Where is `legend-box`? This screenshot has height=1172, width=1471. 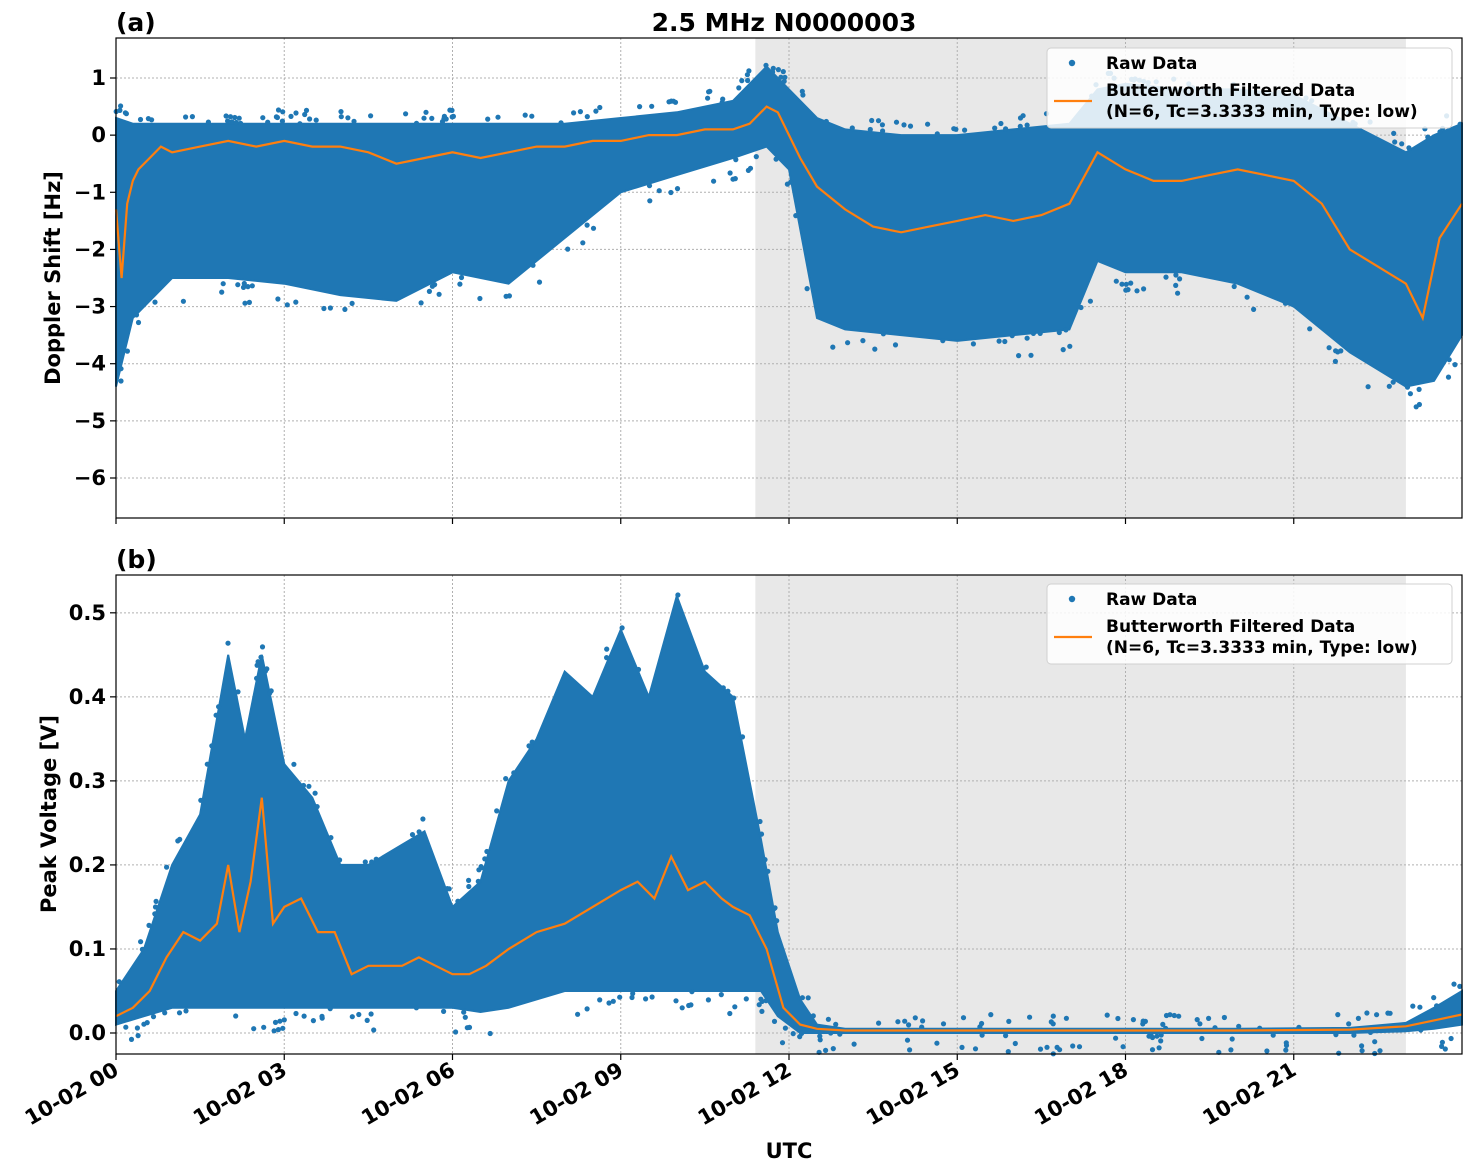
legend-box is located at coordinates (1249, 624).